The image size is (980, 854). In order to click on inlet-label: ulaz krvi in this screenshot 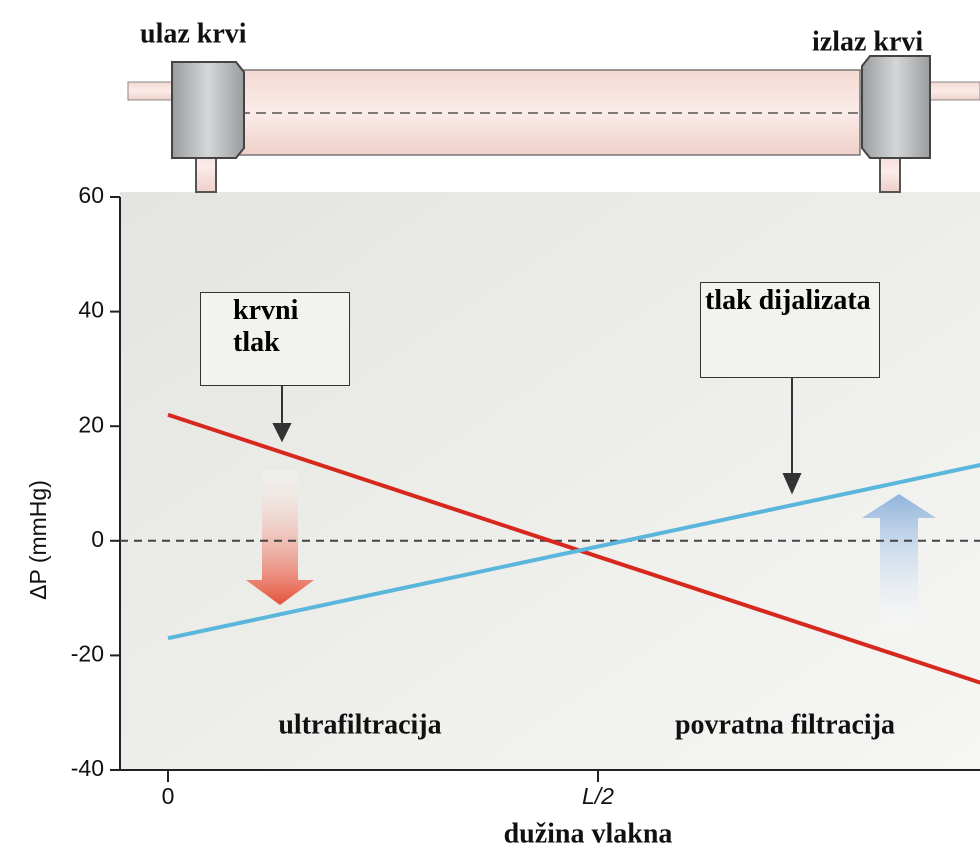, I will do `click(193, 33)`.